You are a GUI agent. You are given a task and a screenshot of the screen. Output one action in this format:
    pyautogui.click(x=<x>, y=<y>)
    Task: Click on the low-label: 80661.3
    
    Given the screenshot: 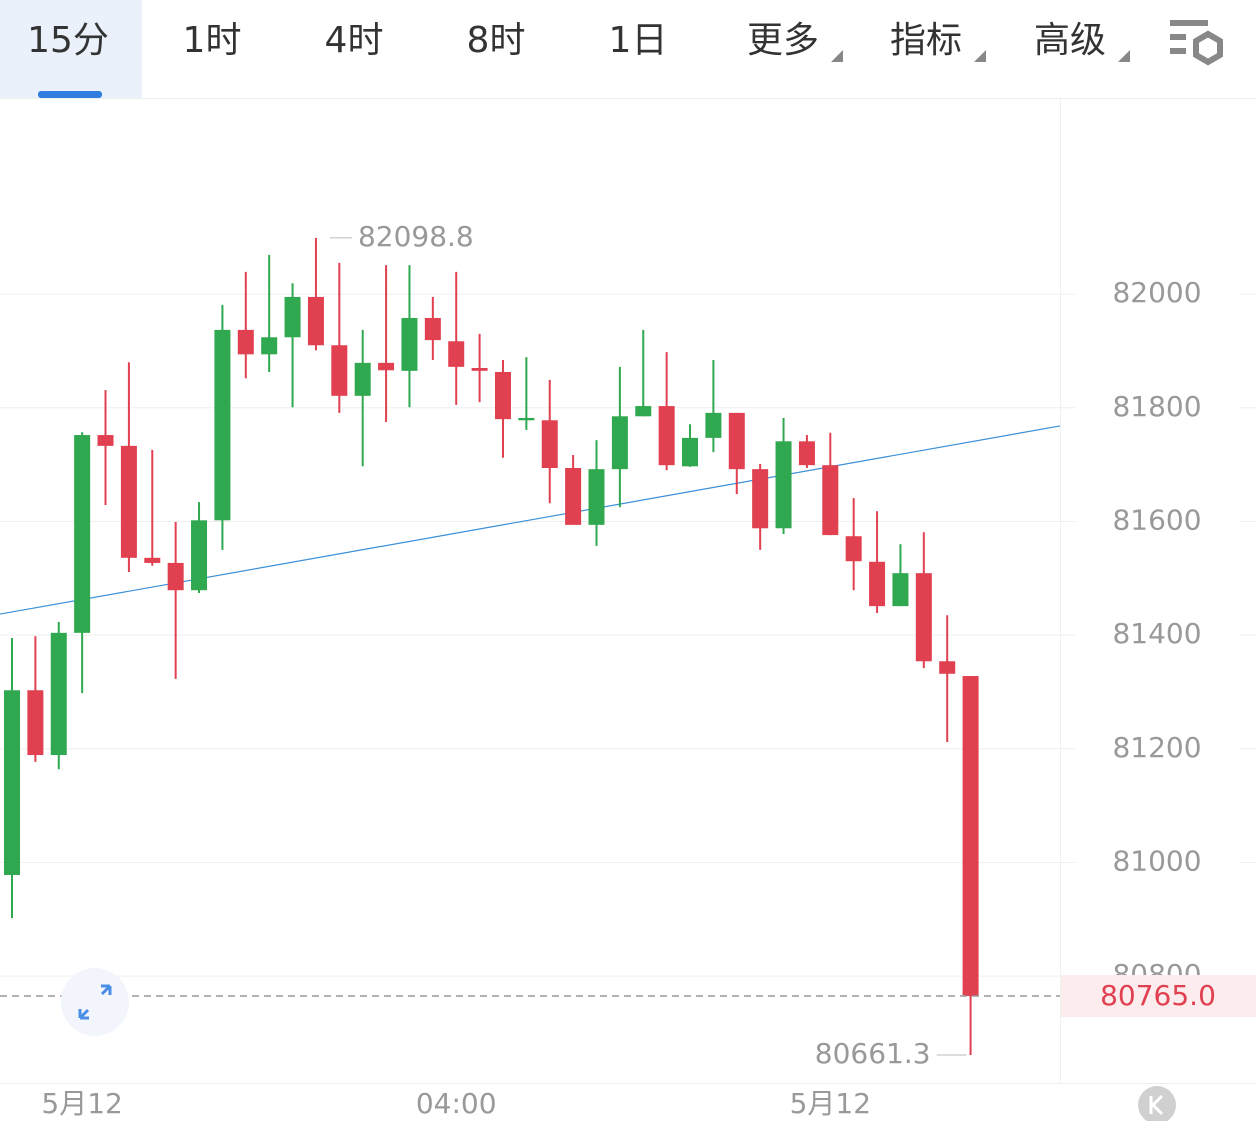 What is the action you would take?
    pyautogui.click(x=873, y=1053)
    